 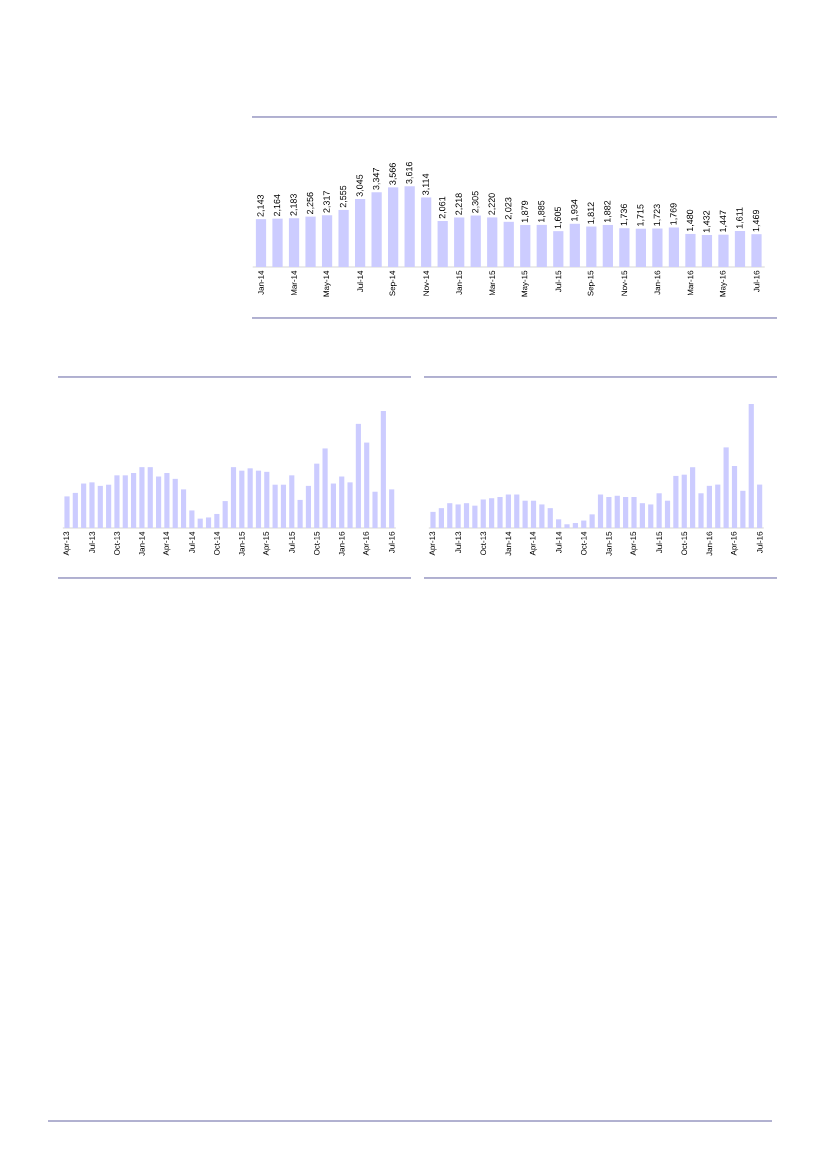 What do you see at coordinates (393, 174) in the screenshot?
I see `data-label: 3,566` at bounding box center [393, 174].